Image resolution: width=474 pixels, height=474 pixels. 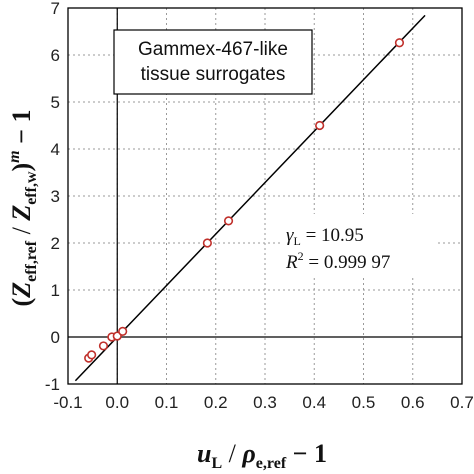 What do you see at coordinates (462, 402) in the screenshot?
I see `x-tick-label-8: 0.7` at bounding box center [462, 402].